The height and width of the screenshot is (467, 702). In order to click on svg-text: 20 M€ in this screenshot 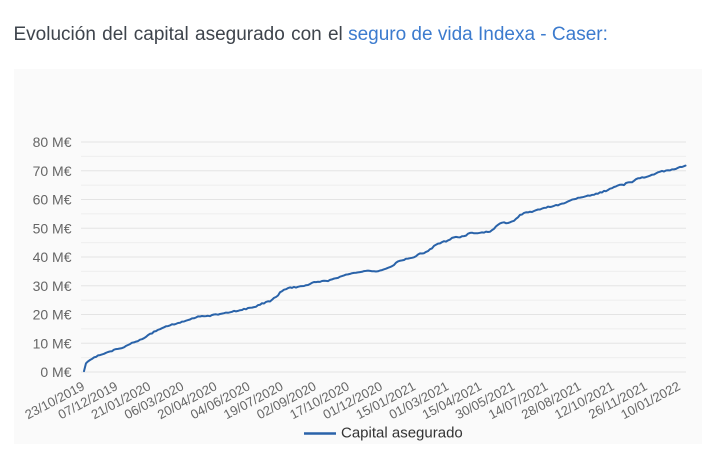, I will do `click(52, 315)`.